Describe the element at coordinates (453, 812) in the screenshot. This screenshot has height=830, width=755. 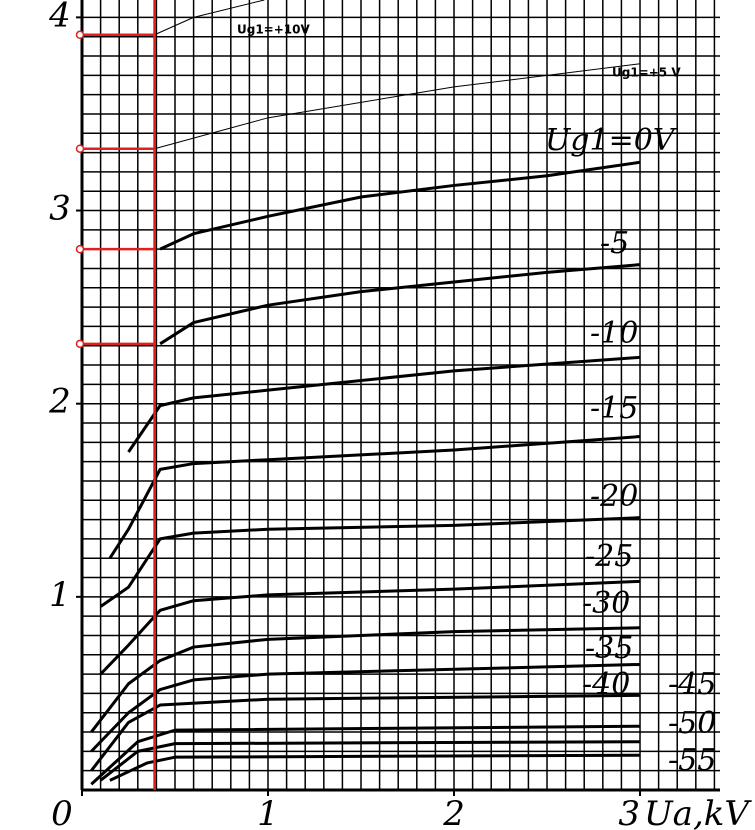
I see `x-tick-label: 2` at that location.